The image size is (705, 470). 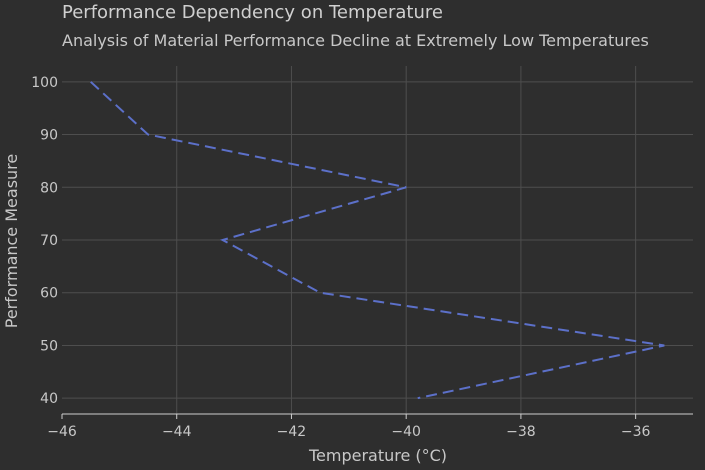 I want to click on chart-title: Performance Dependency on Temperature, so click(x=252, y=12).